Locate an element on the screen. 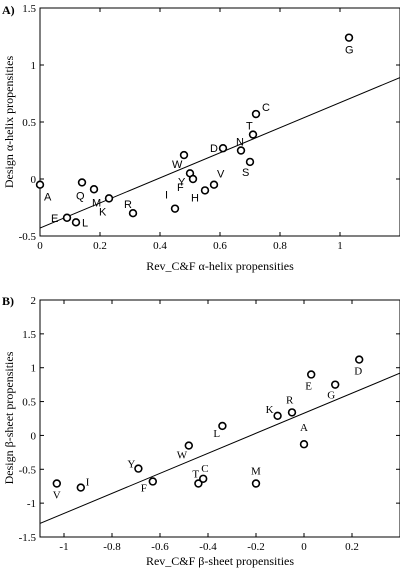  x-tick-label: 0.4 is located at coordinates (160, 246).